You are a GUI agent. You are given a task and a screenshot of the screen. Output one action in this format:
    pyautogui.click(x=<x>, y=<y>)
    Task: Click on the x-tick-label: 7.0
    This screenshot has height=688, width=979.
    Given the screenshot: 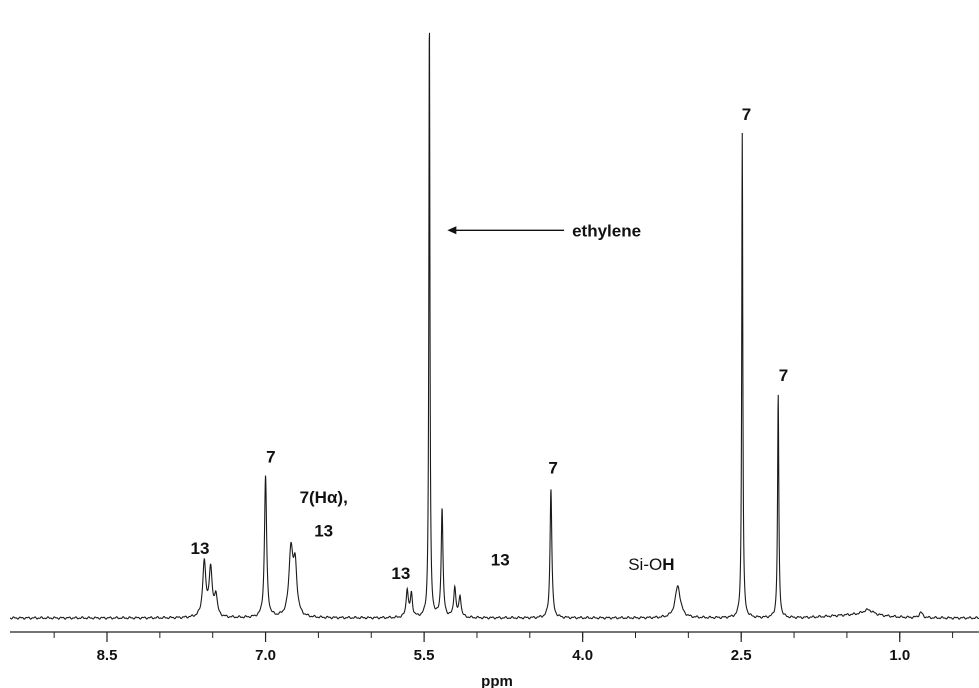 What is the action you would take?
    pyautogui.click(x=265, y=655)
    